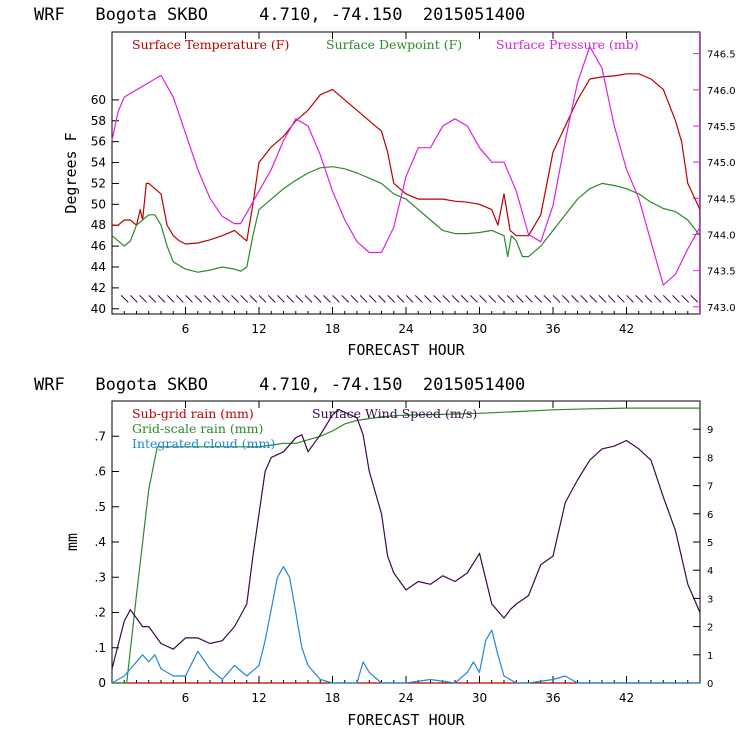  Describe the element at coordinates (72, 542) in the screenshot. I see `bottom-y-axis-label: mm` at that location.